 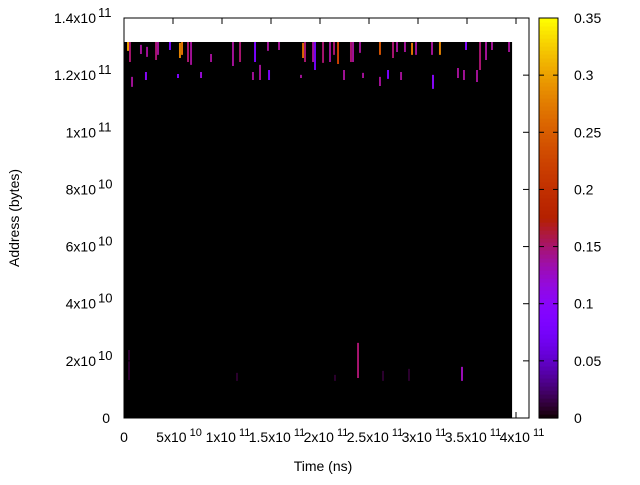 I want to click on colorbar: 0 0.05 0.1 0.15 0.2 0.25 0.3 0.35, so click(x=569, y=218).